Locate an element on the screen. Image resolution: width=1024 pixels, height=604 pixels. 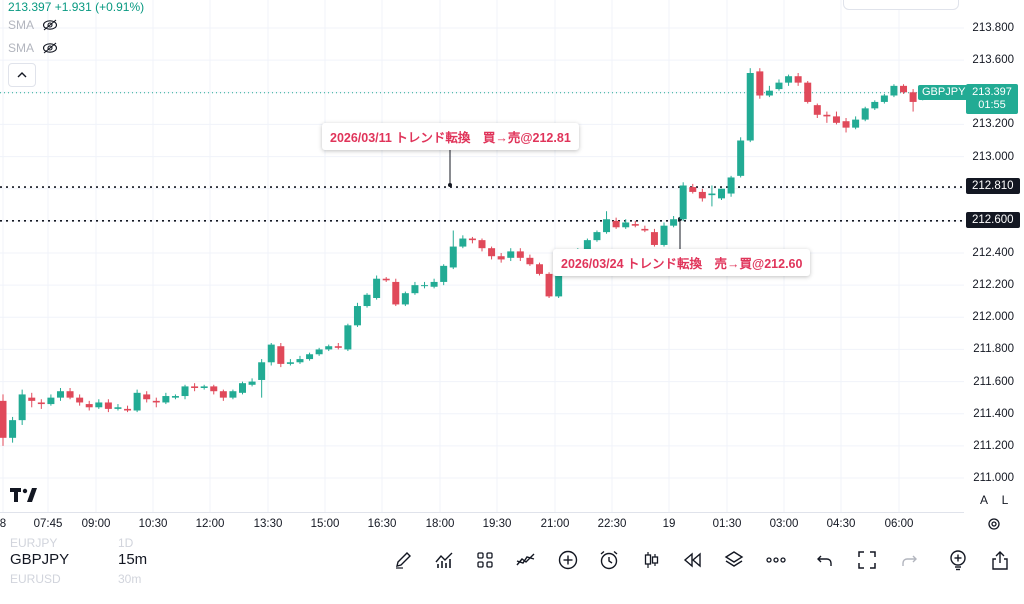
price-tick-label: 212.400 is located at coordinates (993, 253).